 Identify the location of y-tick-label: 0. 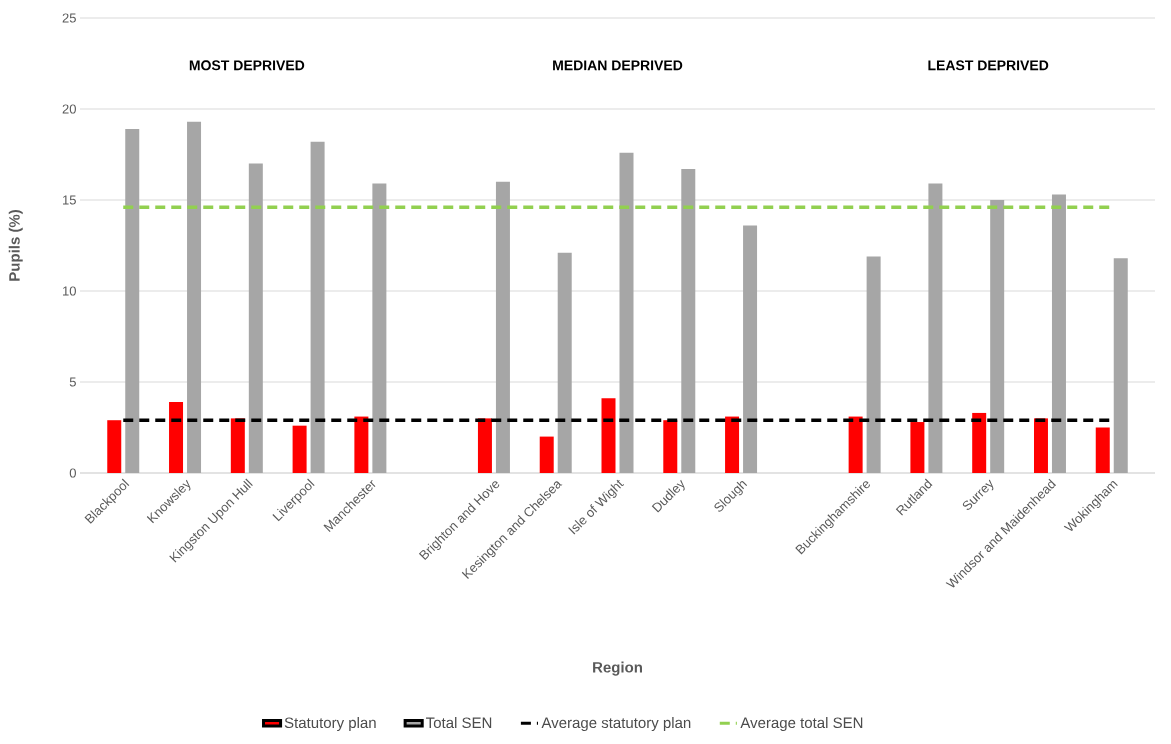
(72, 473).